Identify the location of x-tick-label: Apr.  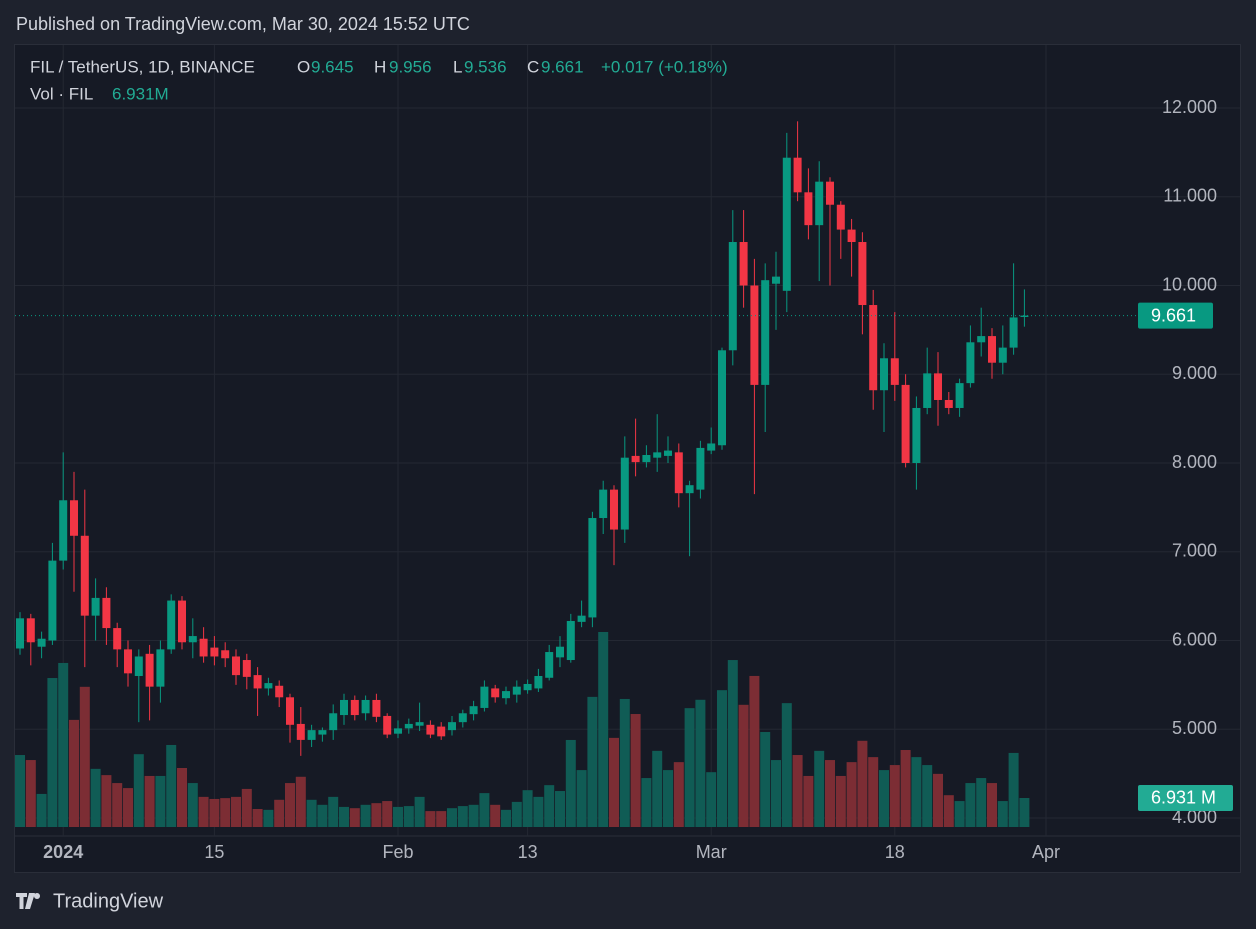
(1046, 852).